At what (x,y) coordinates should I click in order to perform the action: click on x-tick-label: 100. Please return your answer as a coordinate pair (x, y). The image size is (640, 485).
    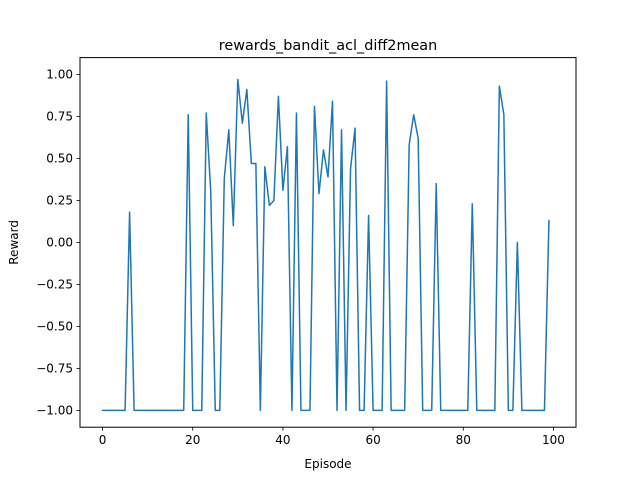
    Looking at the image, I should click on (553, 440).